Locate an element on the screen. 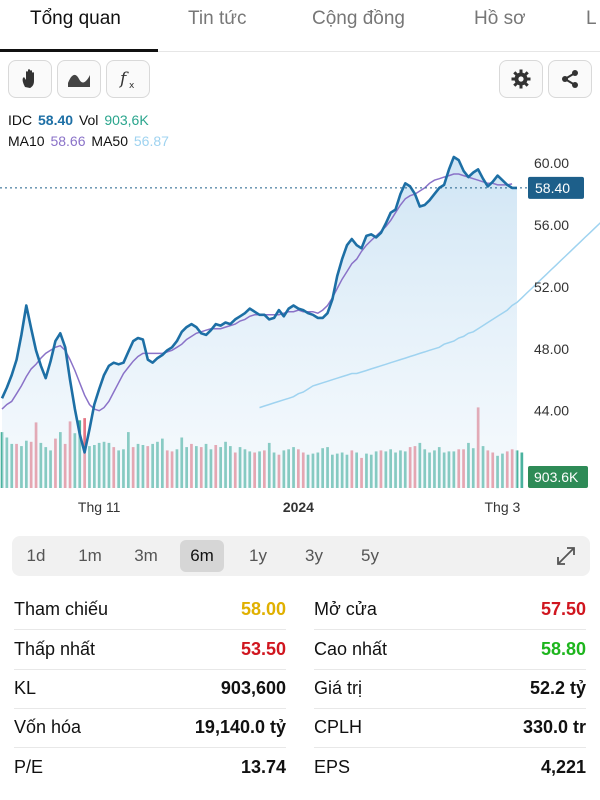  range-1d: 1d is located at coordinates (36, 555).